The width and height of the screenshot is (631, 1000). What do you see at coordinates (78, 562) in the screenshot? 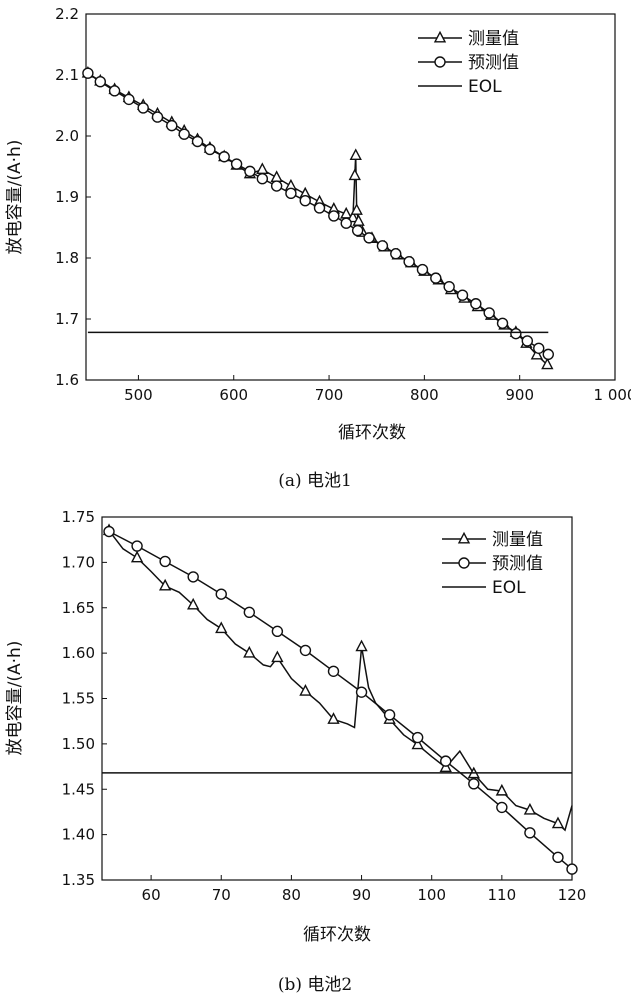
I see `y-tick-label: 1.70` at bounding box center [78, 562].